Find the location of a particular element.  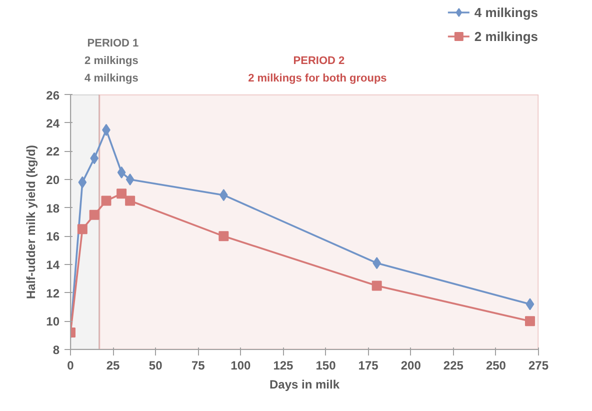

legend-label: 2 milkings is located at coordinates (506, 36).